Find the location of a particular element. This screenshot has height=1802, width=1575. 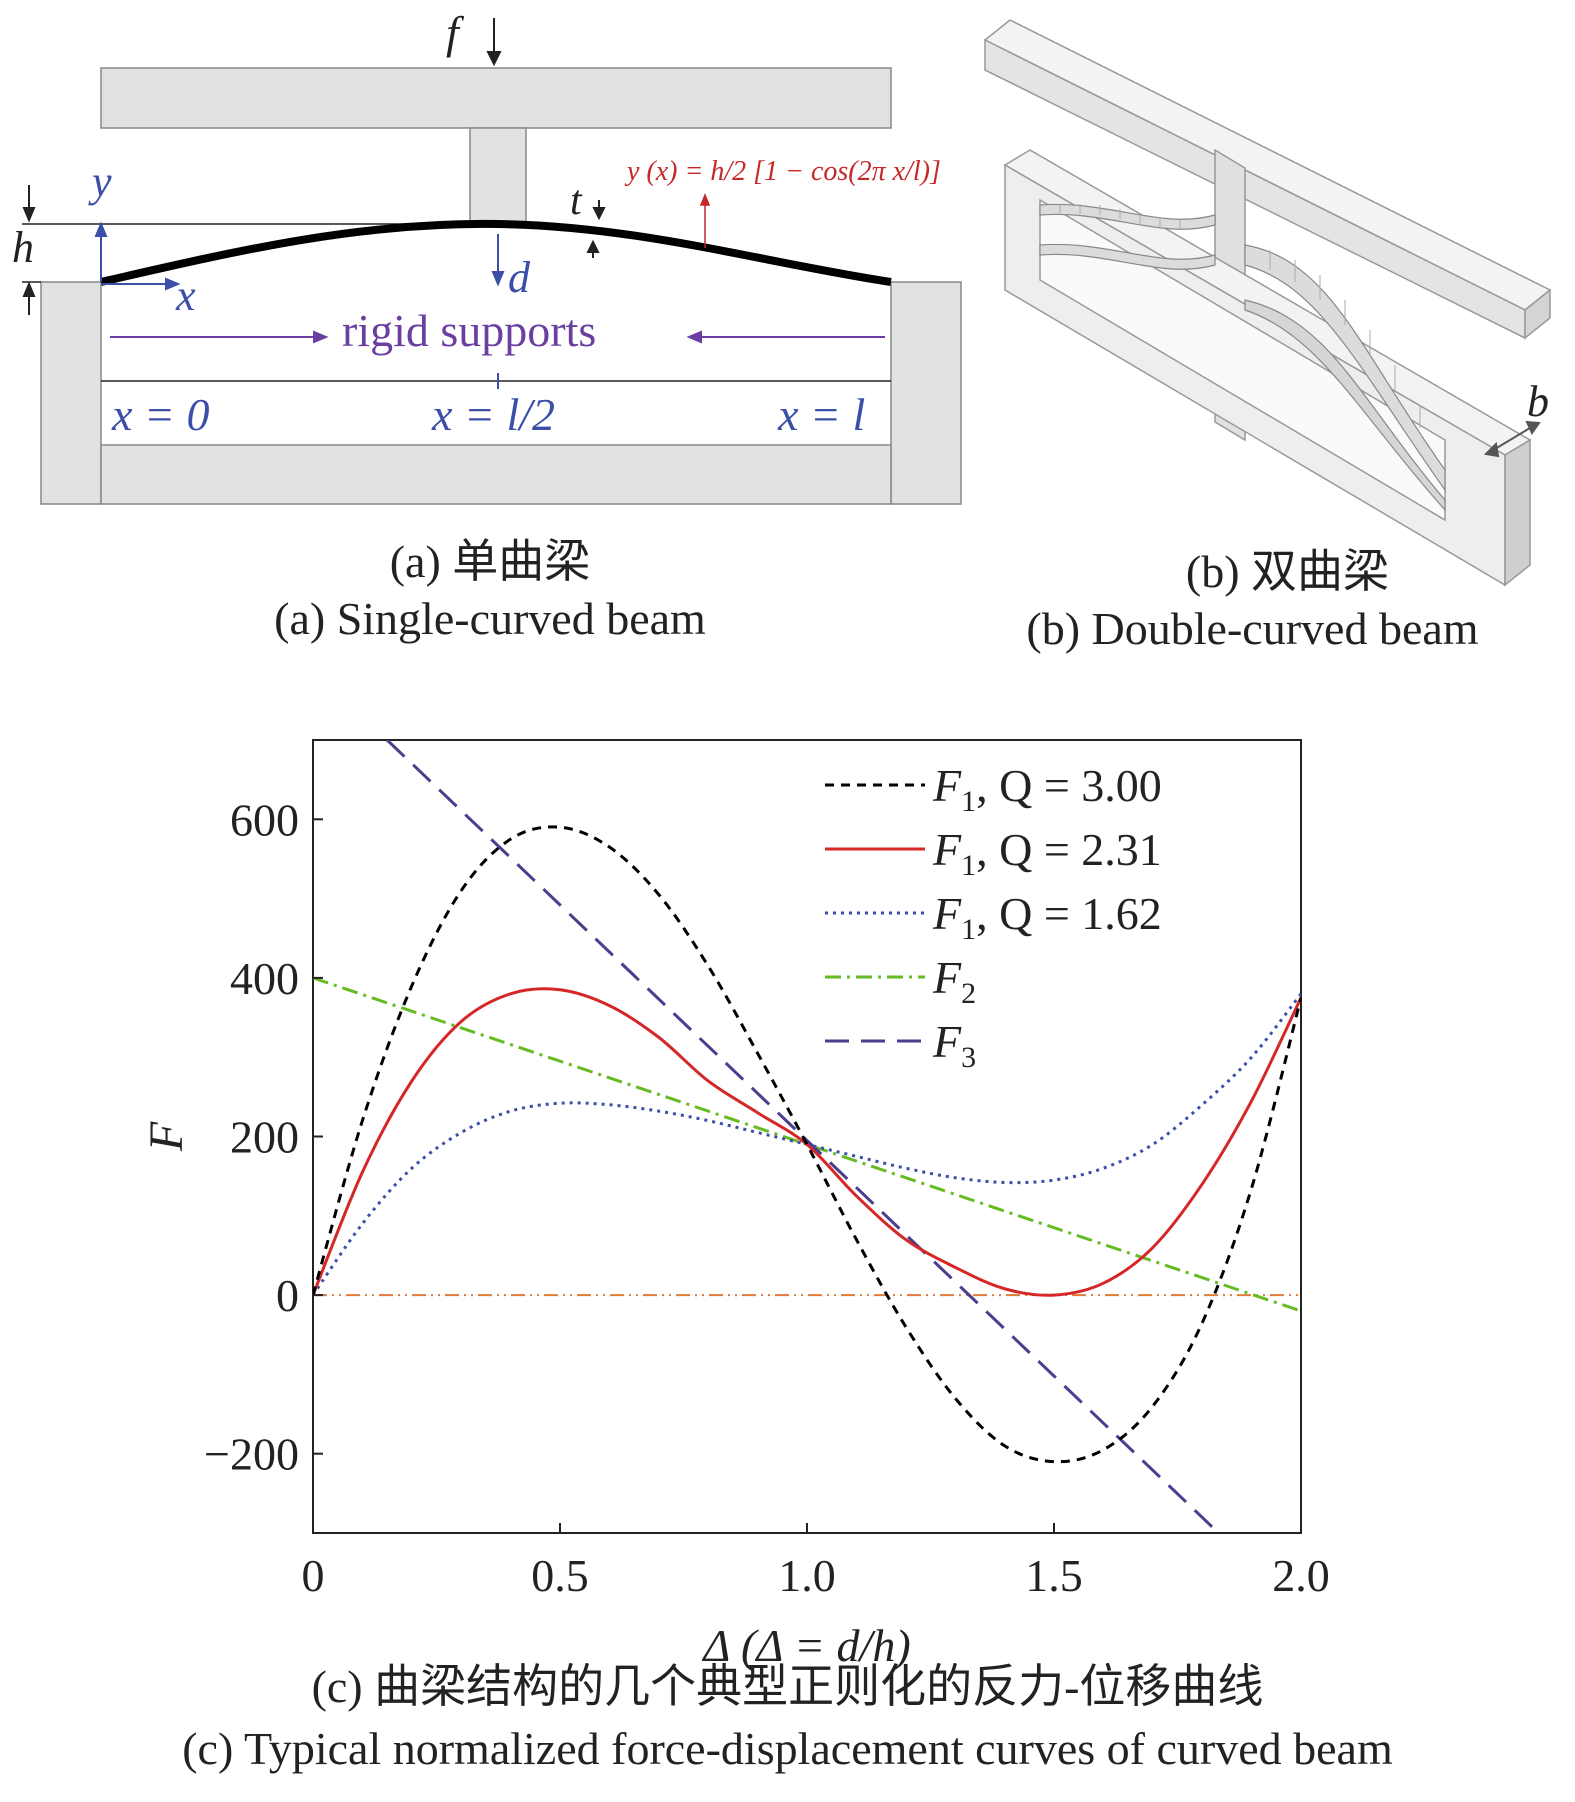

caption-b-en: (b) Double-curved beam is located at coordinates (1252, 628).